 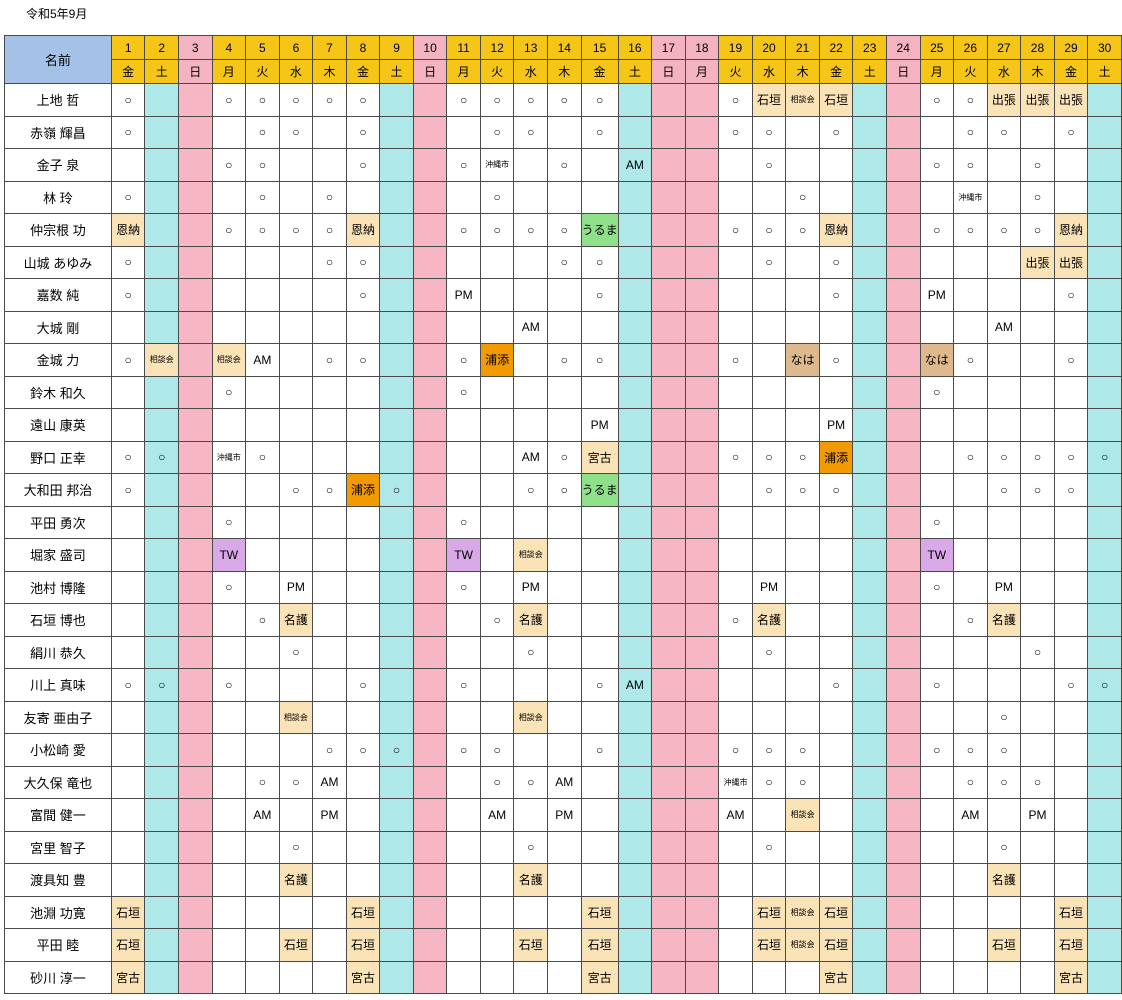 What do you see at coordinates (128, 230) in the screenshot?
I see `schedule-cell: 恩納` at bounding box center [128, 230].